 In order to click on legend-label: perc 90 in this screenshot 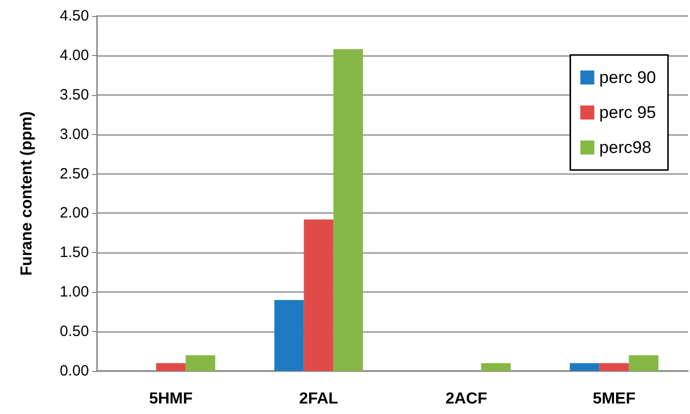, I will do `click(627, 77)`.